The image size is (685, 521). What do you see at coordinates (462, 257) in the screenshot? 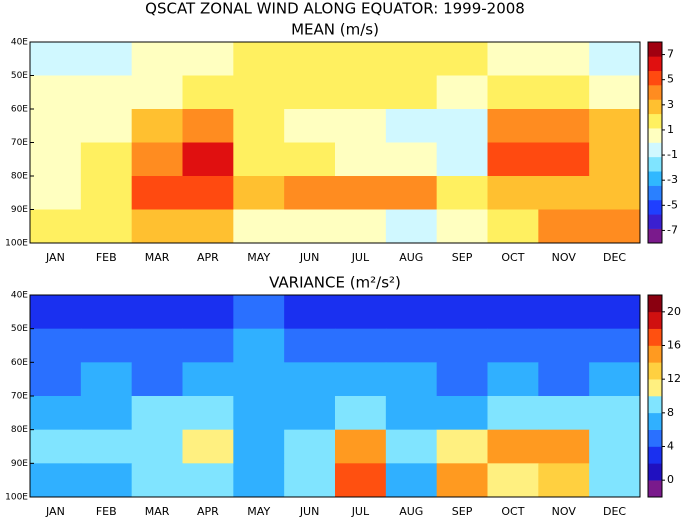
I see `x-tick-label: SEP` at bounding box center [462, 257].